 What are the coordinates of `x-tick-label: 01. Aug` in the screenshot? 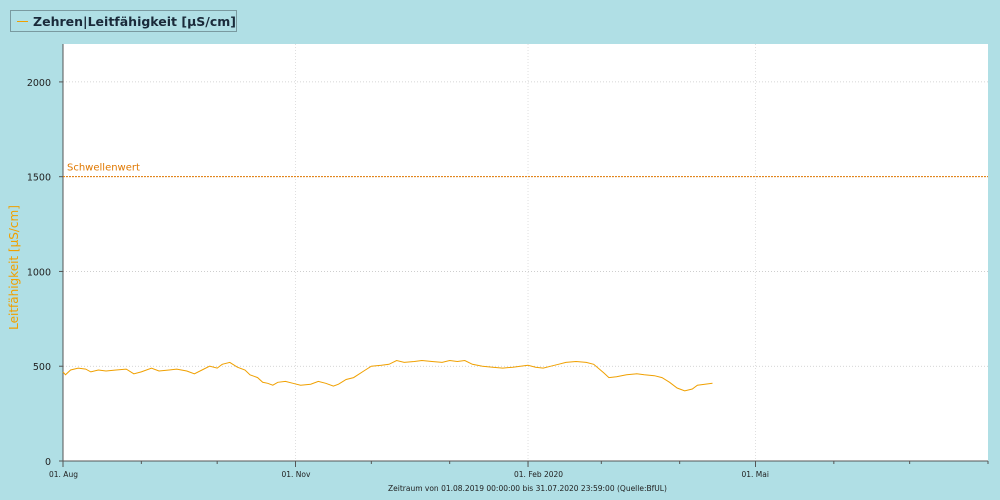 It's located at (63, 474).